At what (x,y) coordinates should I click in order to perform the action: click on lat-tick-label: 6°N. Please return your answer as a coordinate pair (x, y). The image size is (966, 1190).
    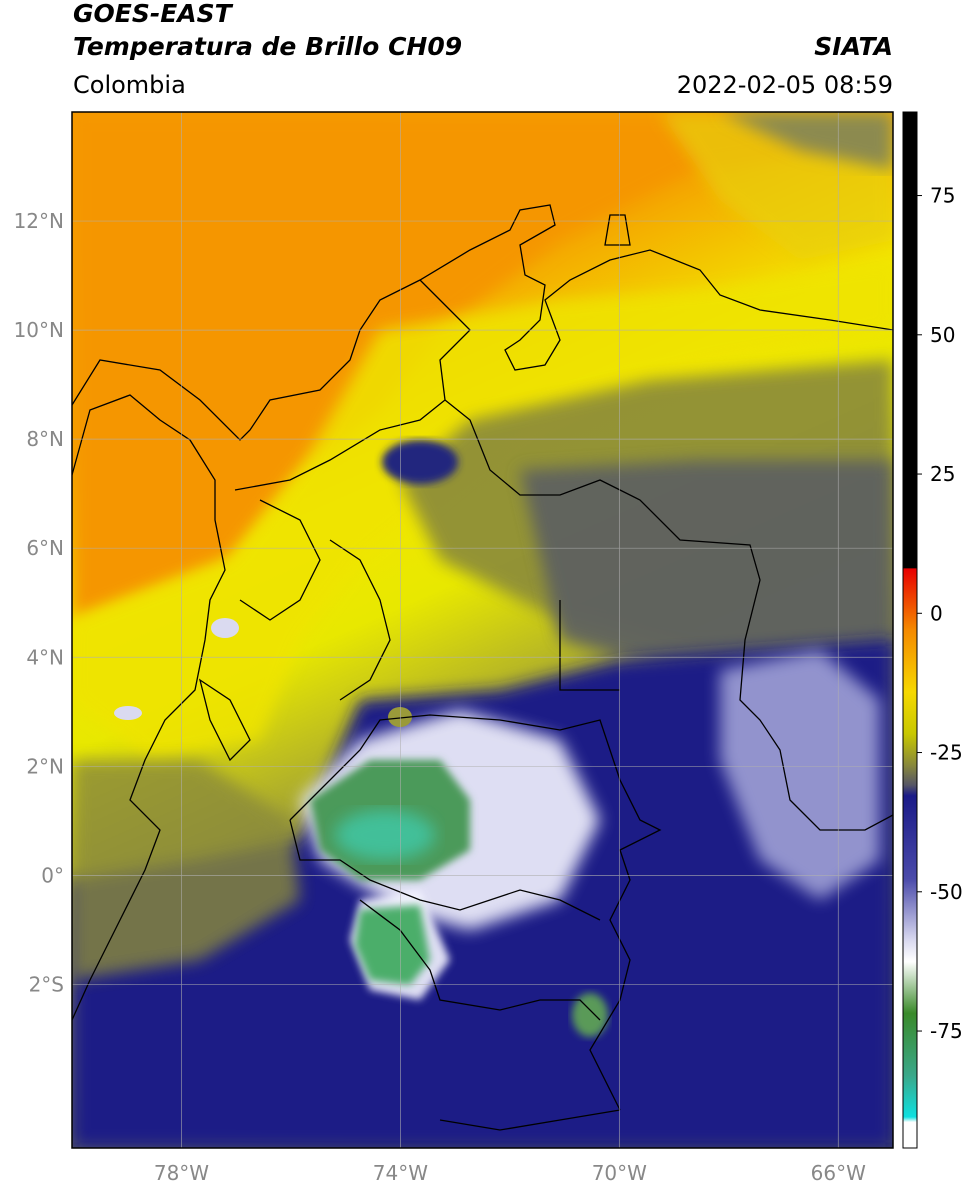
    Looking at the image, I should click on (45, 548).